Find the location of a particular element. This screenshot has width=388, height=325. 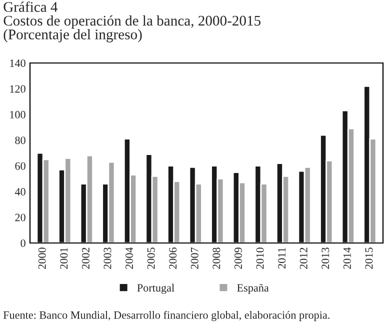

legend-label: España is located at coordinates (253, 289).